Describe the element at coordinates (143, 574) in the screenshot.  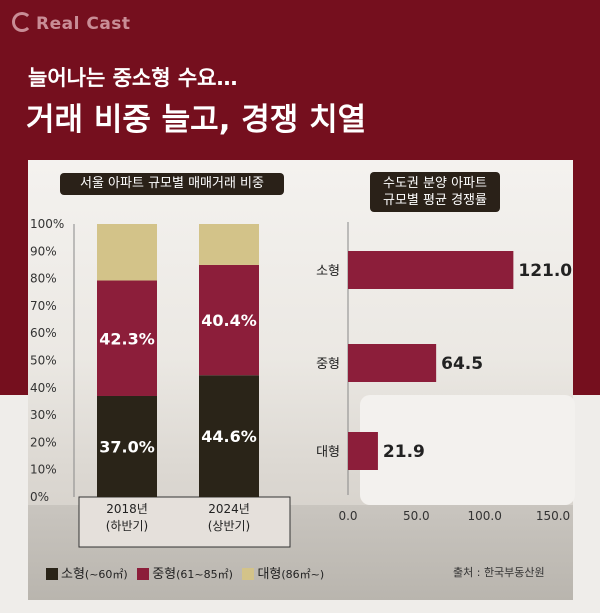
I see `legend-swatch-medium` at that location.